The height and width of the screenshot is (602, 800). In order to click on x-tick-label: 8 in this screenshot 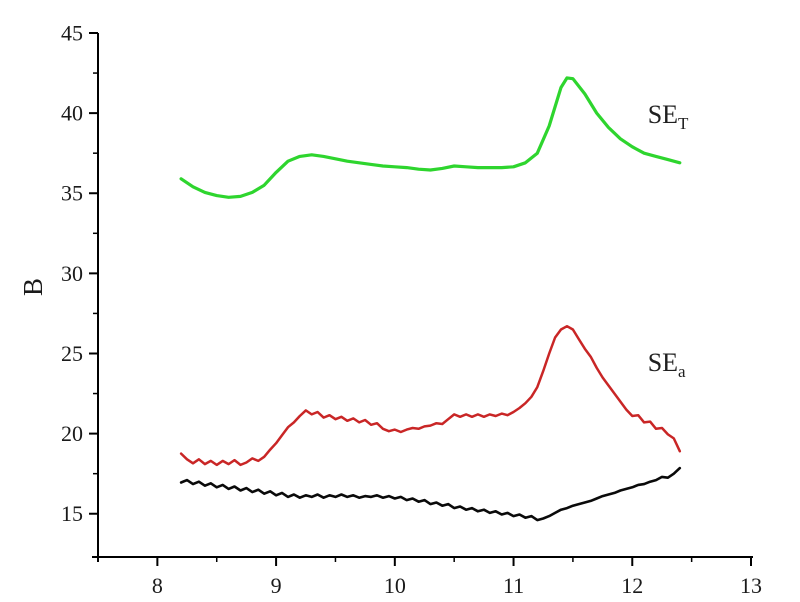, I will do `click(157, 585)`.